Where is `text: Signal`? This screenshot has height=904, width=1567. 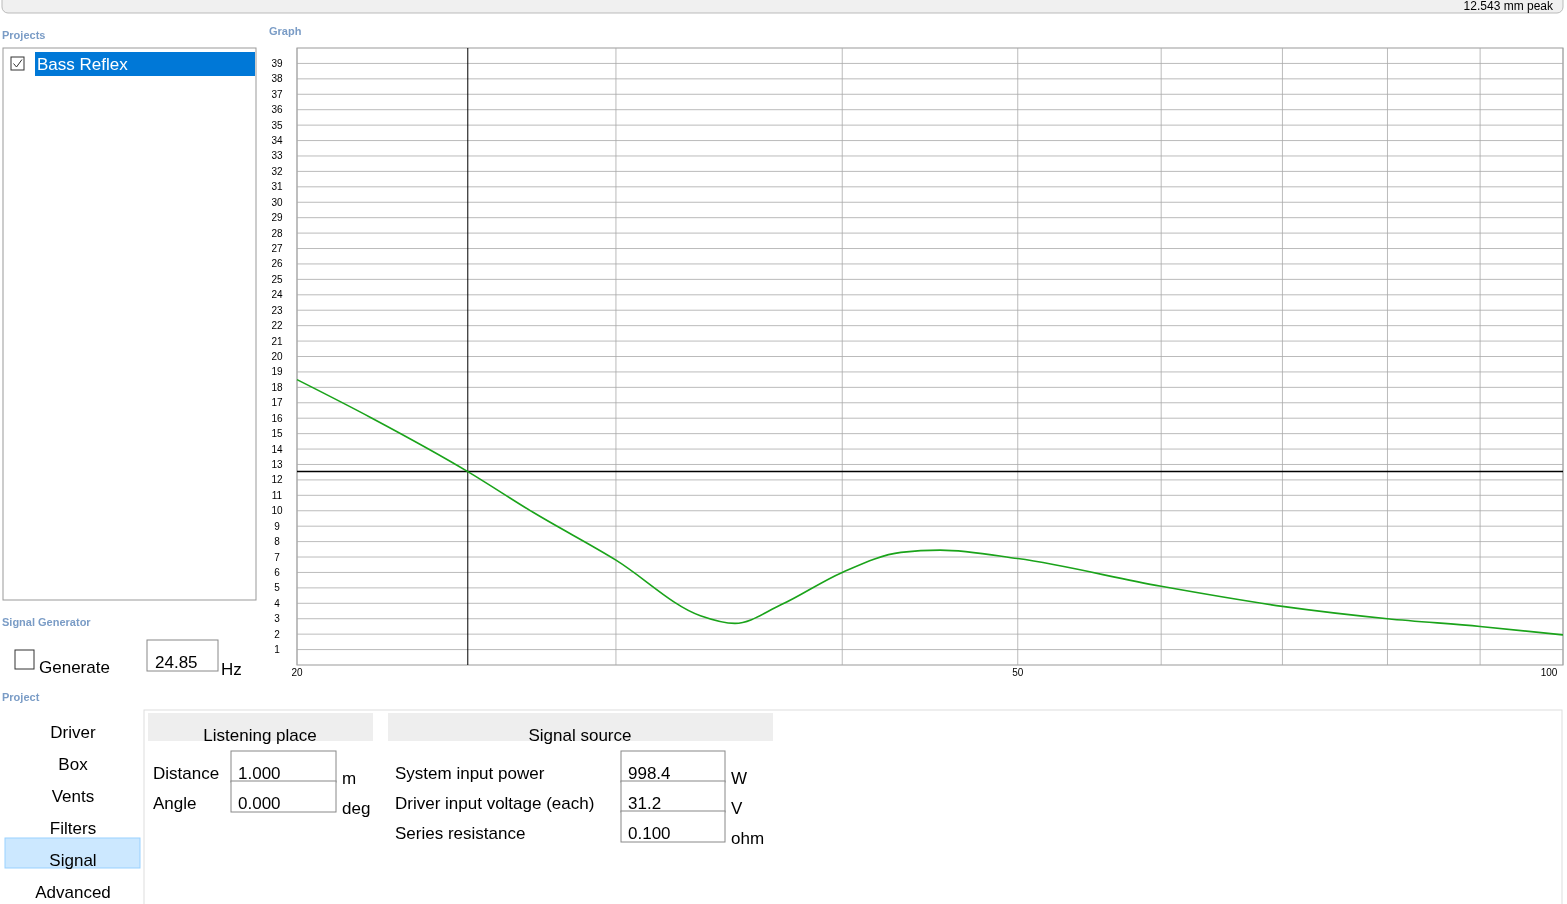
text: Signal is located at coordinates (73, 860).